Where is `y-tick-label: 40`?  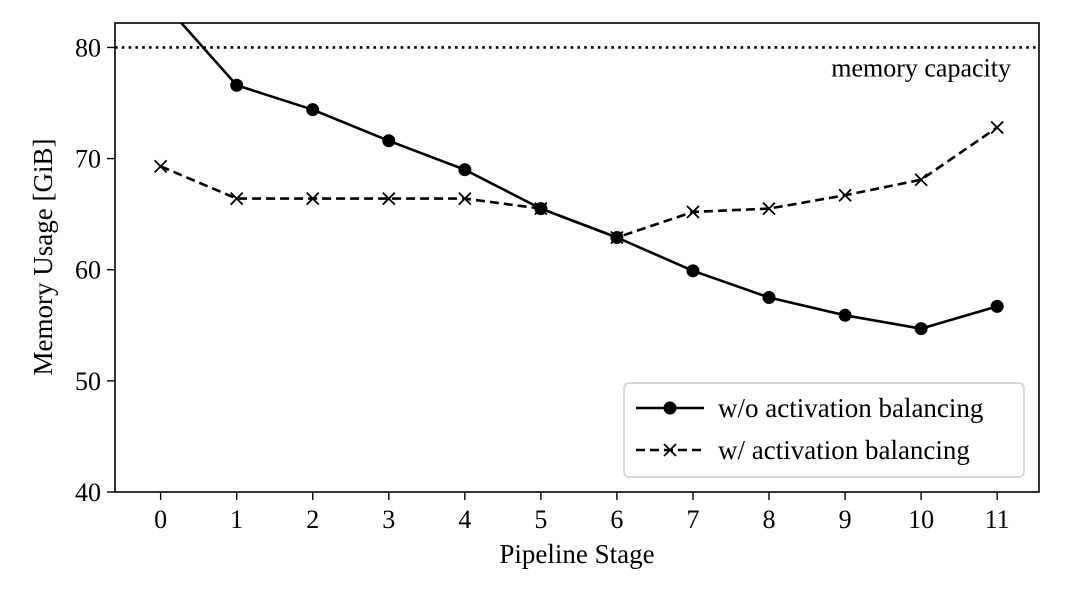
y-tick-label: 40 is located at coordinates (88, 492).